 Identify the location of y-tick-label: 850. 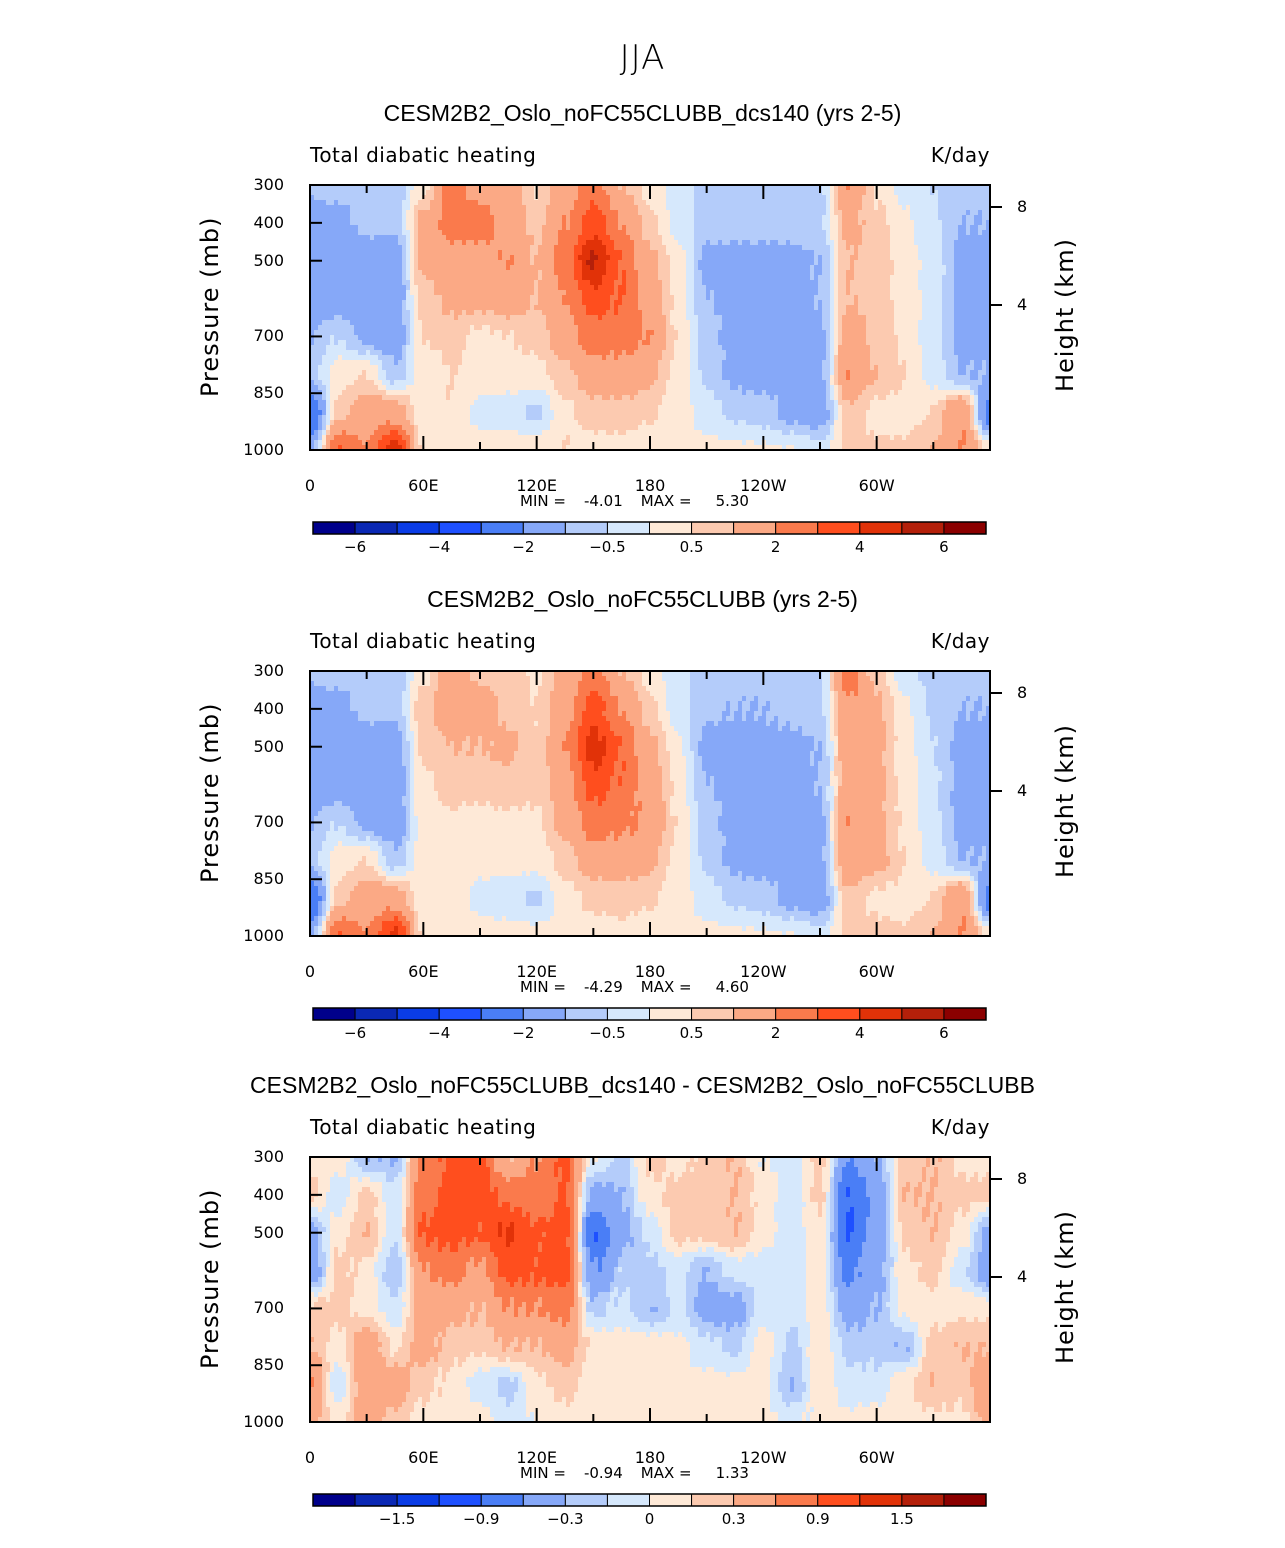
(254, 878).